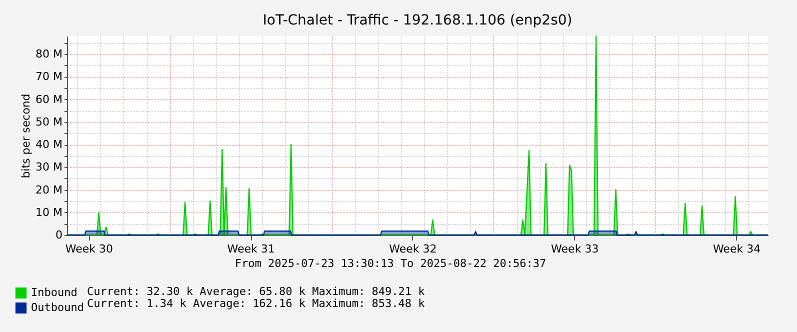  I want to click on y-tick-label: 80 M, so click(49, 54).